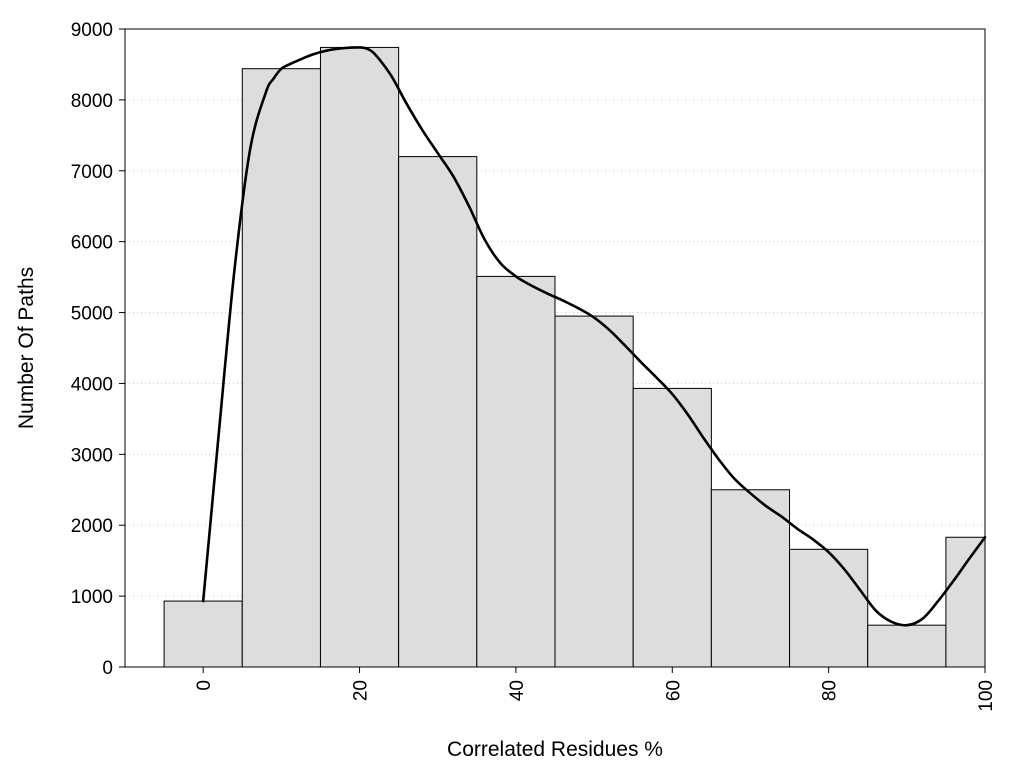 The width and height of the screenshot is (1024, 768). Describe the element at coordinates (986, 696) in the screenshot. I see `x-tick-label: 100` at that location.